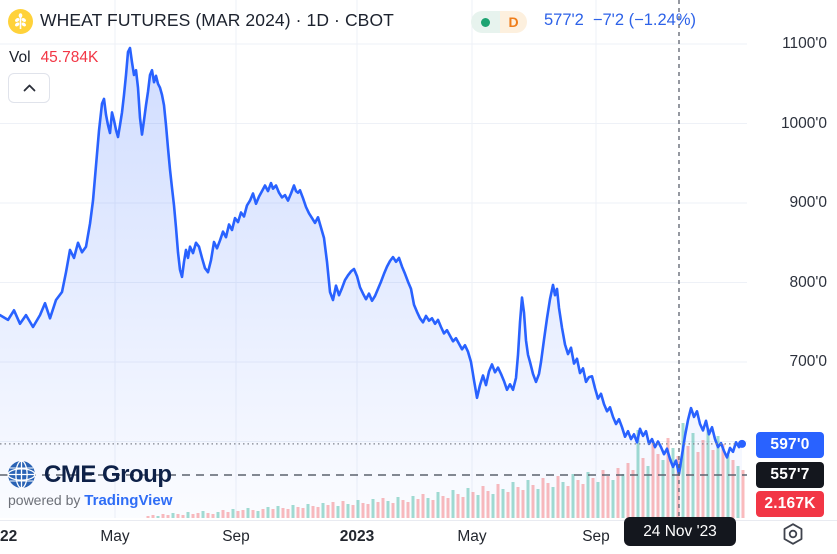  I want to click on chevron-up-icon, so click(29, 88).